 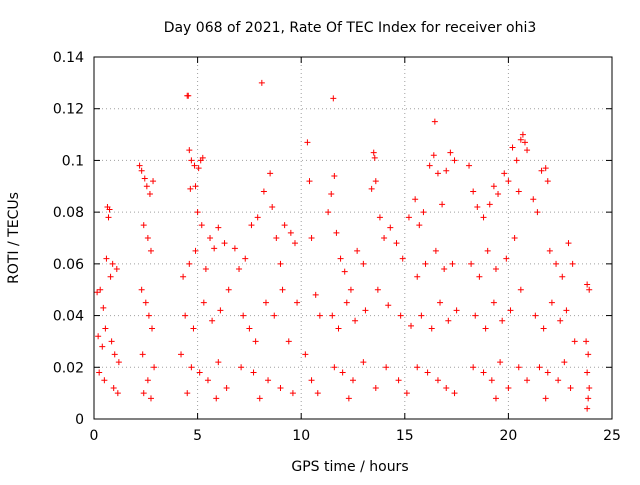 What do you see at coordinates (94, 436) in the screenshot?
I see `x-tick-label: 0` at bounding box center [94, 436].